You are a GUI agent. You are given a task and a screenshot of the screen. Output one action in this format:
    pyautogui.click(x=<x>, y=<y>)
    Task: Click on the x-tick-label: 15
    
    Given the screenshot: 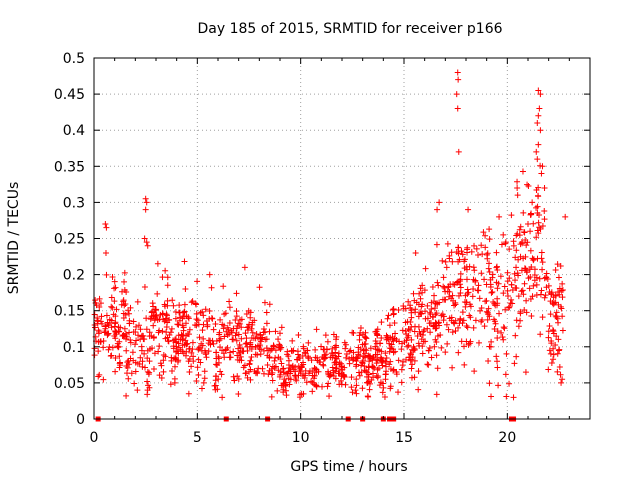 What is the action you would take?
    pyautogui.click(x=404, y=438)
    